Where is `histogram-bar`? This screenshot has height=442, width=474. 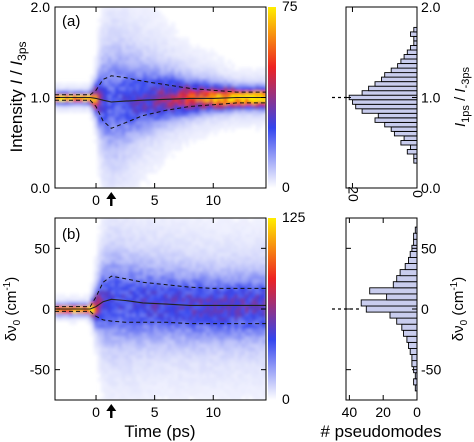
histogram-bar is located at coordinates (402, 297).